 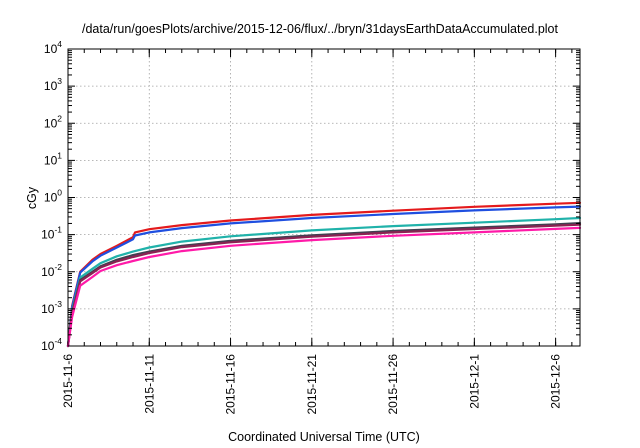 I want to click on y-tick-label: 10¹, so click(x=53, y=158).